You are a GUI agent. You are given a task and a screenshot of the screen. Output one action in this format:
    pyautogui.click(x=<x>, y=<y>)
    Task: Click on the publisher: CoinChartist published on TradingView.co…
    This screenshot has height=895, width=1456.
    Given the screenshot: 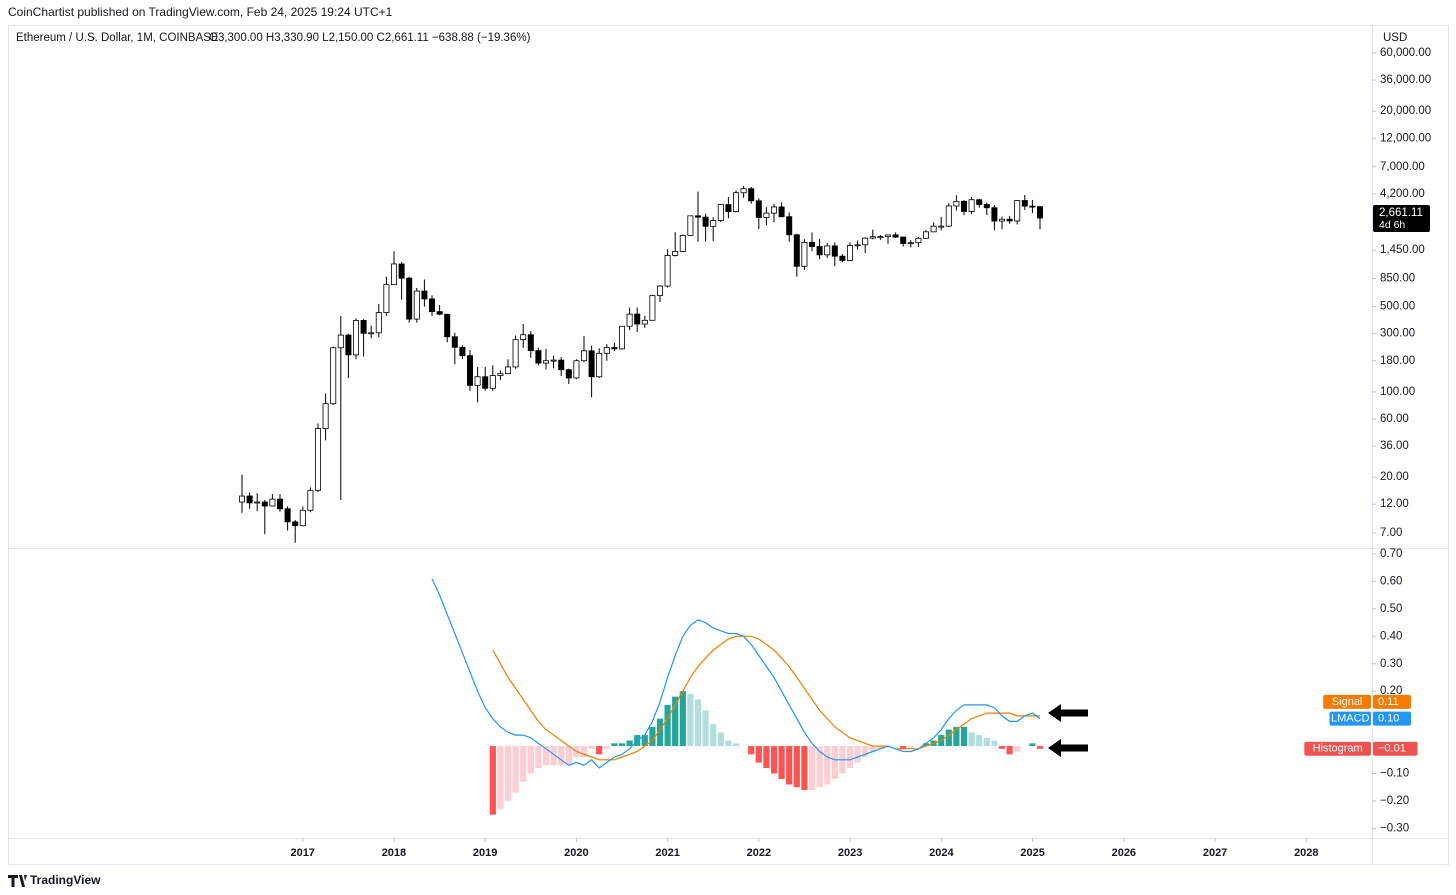 What is the action you would take?
    pyautogui.click(x=200, y=12)
    